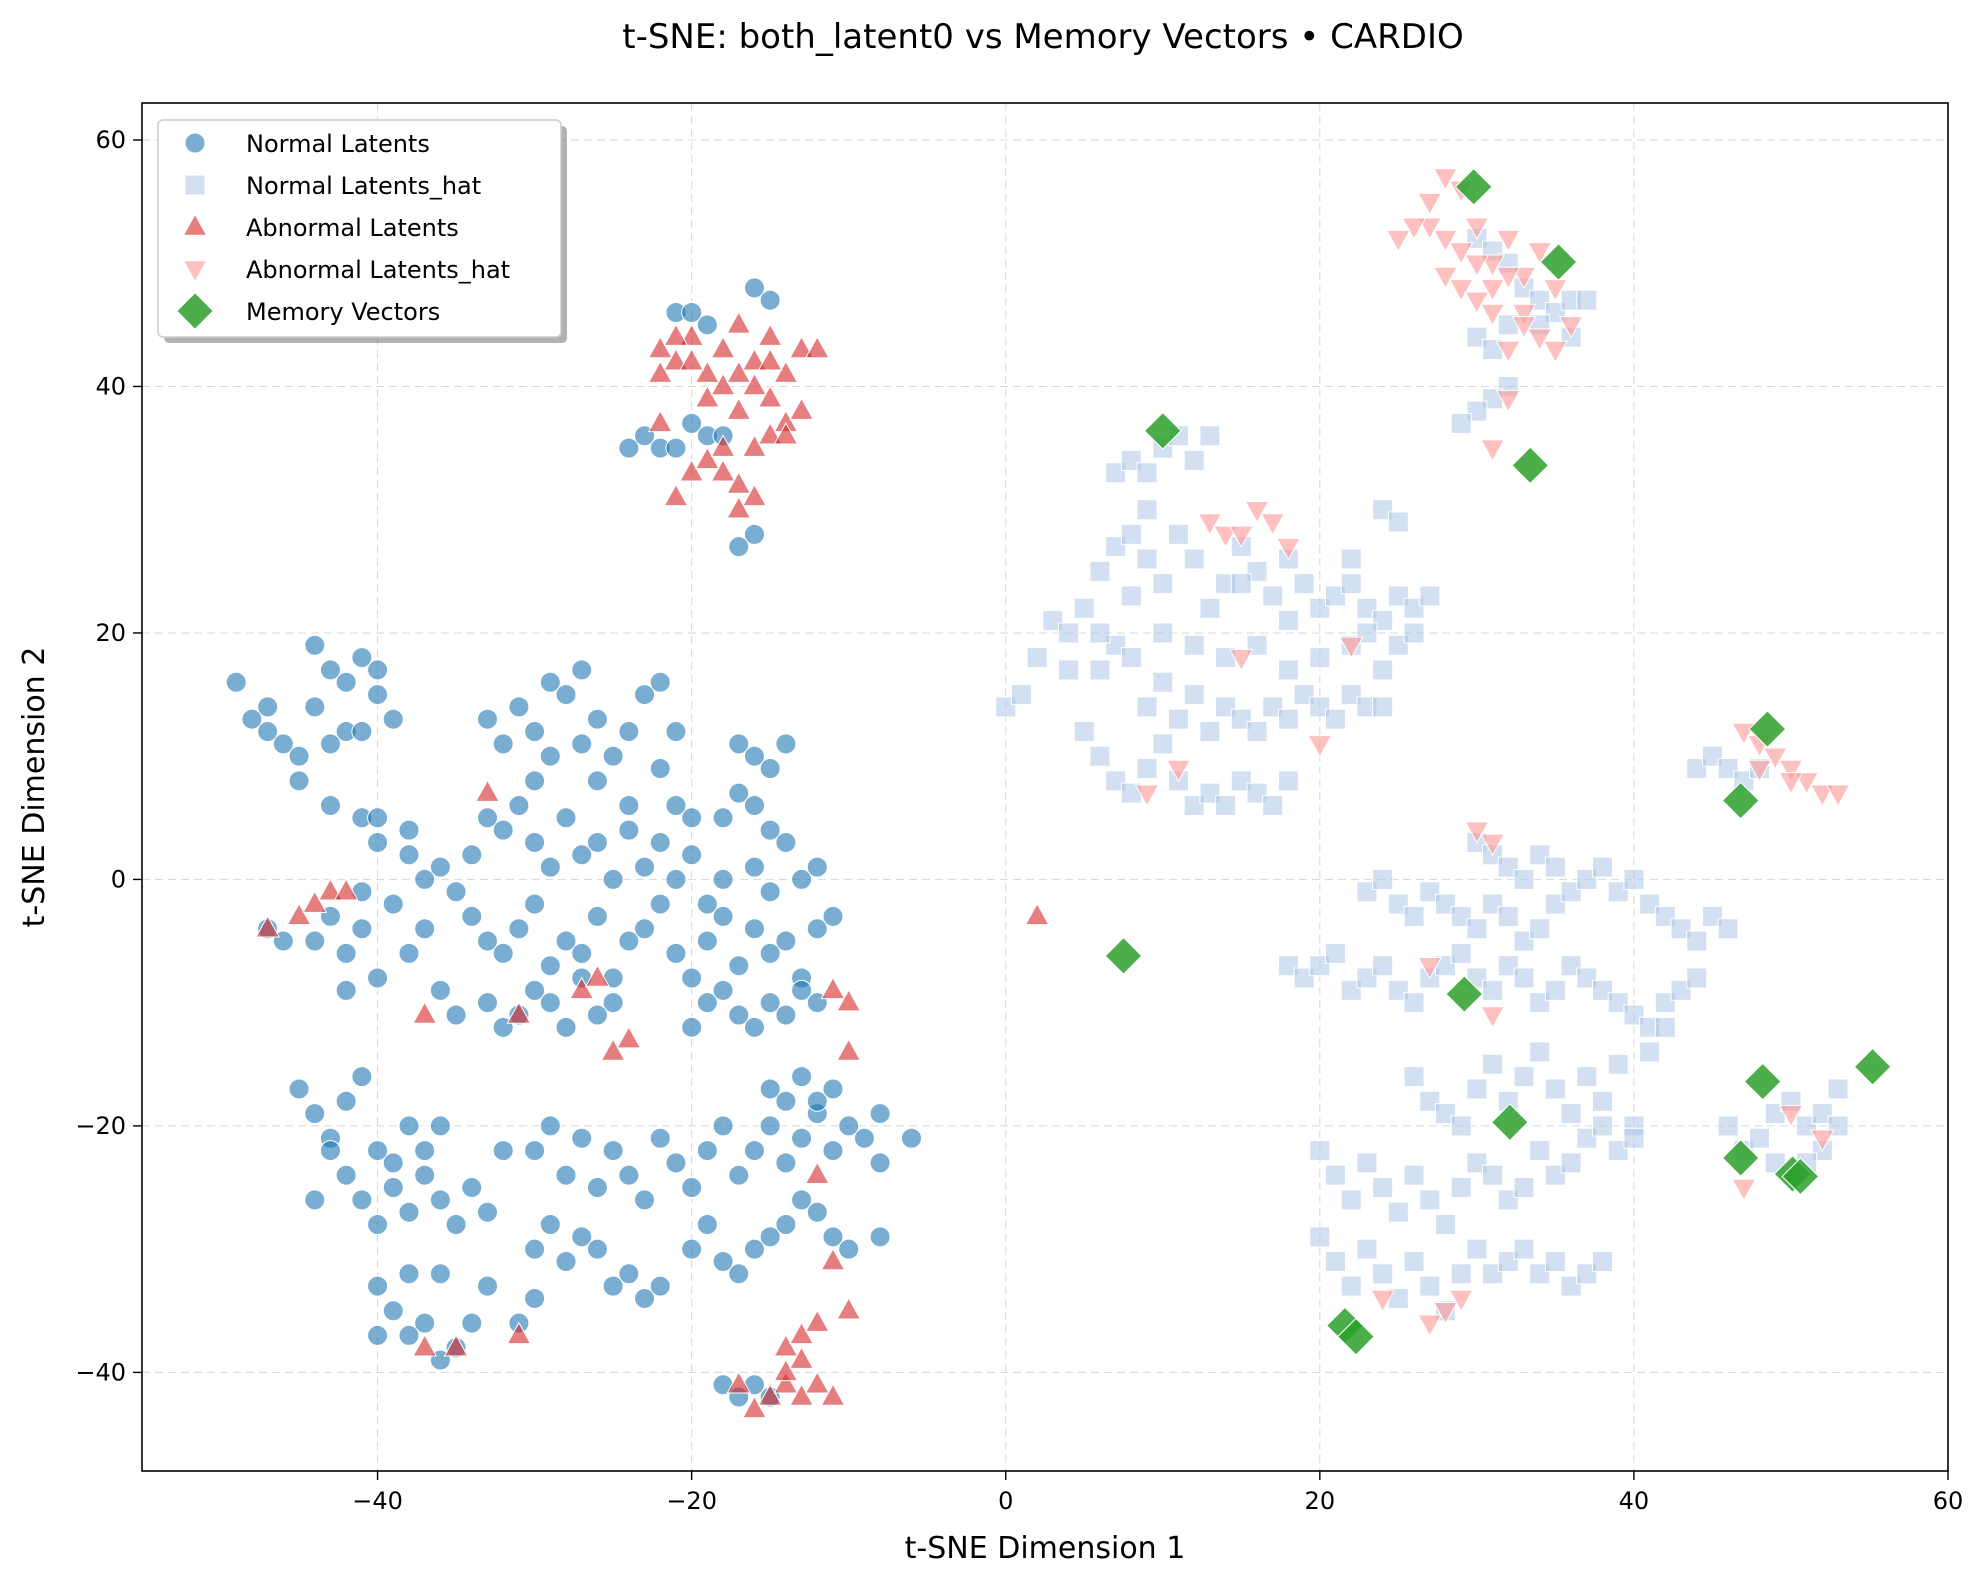 This screenshot has width=1979, height=1583. I want to click on y-tick-label: −40, so click(100, 1372).